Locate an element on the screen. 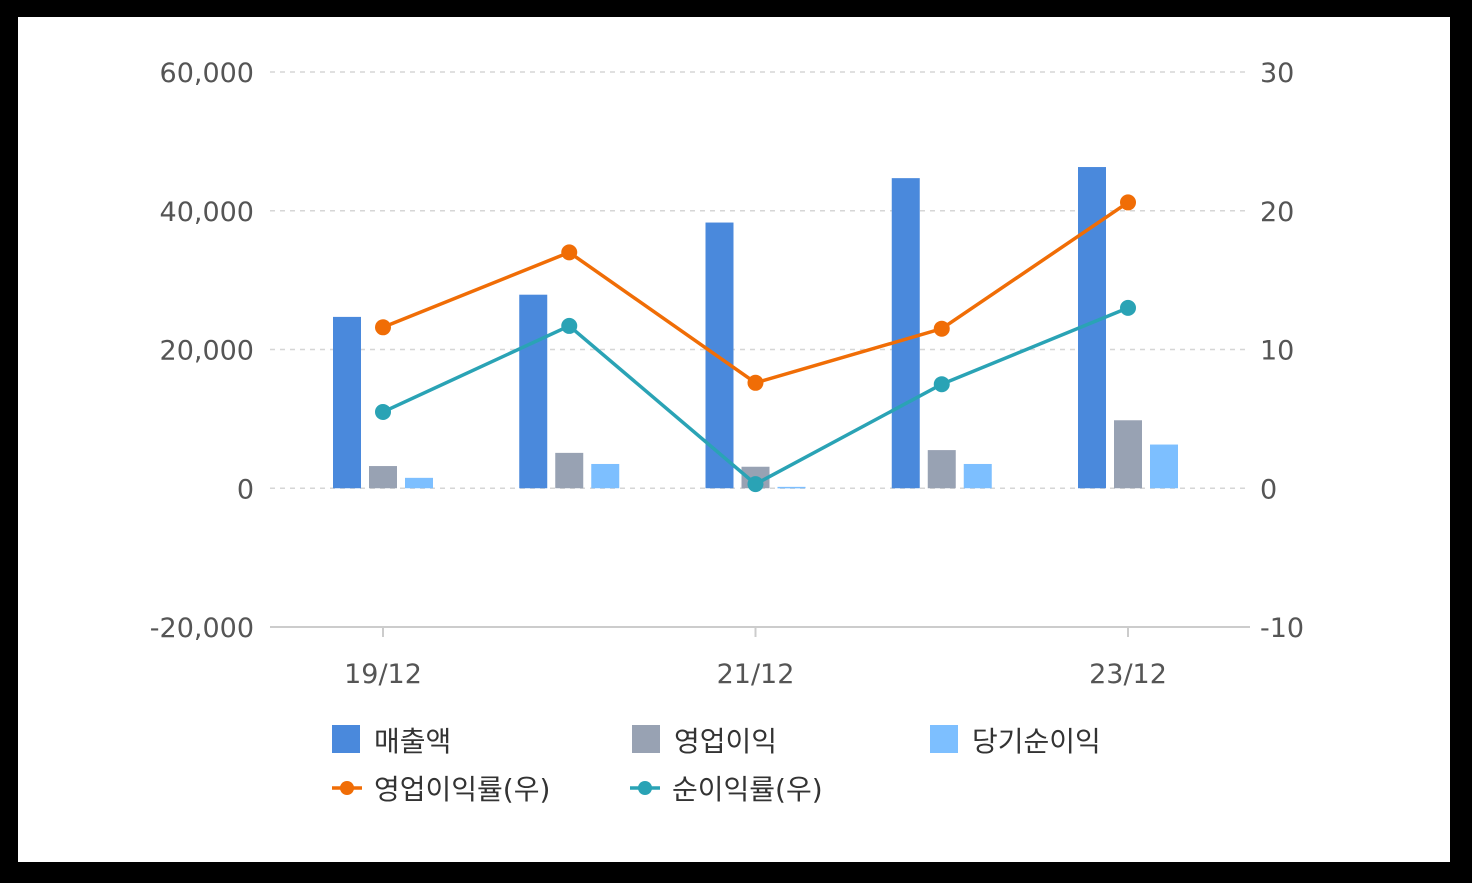 The height and width of the screenshot is (883, 1472). legend-label: 매출액 is located at coordinates (412, 741).